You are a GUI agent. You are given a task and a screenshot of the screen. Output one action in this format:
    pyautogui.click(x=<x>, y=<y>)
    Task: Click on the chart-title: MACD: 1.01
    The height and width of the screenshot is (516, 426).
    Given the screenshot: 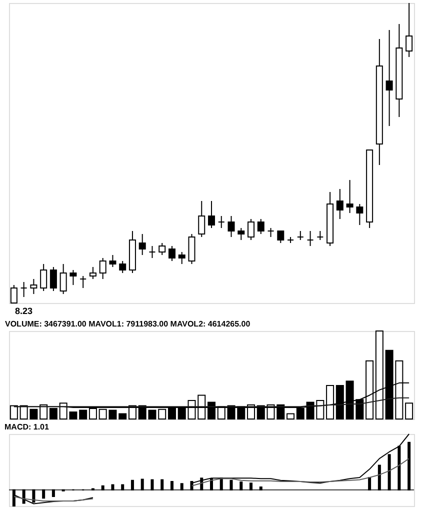 What is the action you would take?
    pyautogui.click(x=27, y=427)
    